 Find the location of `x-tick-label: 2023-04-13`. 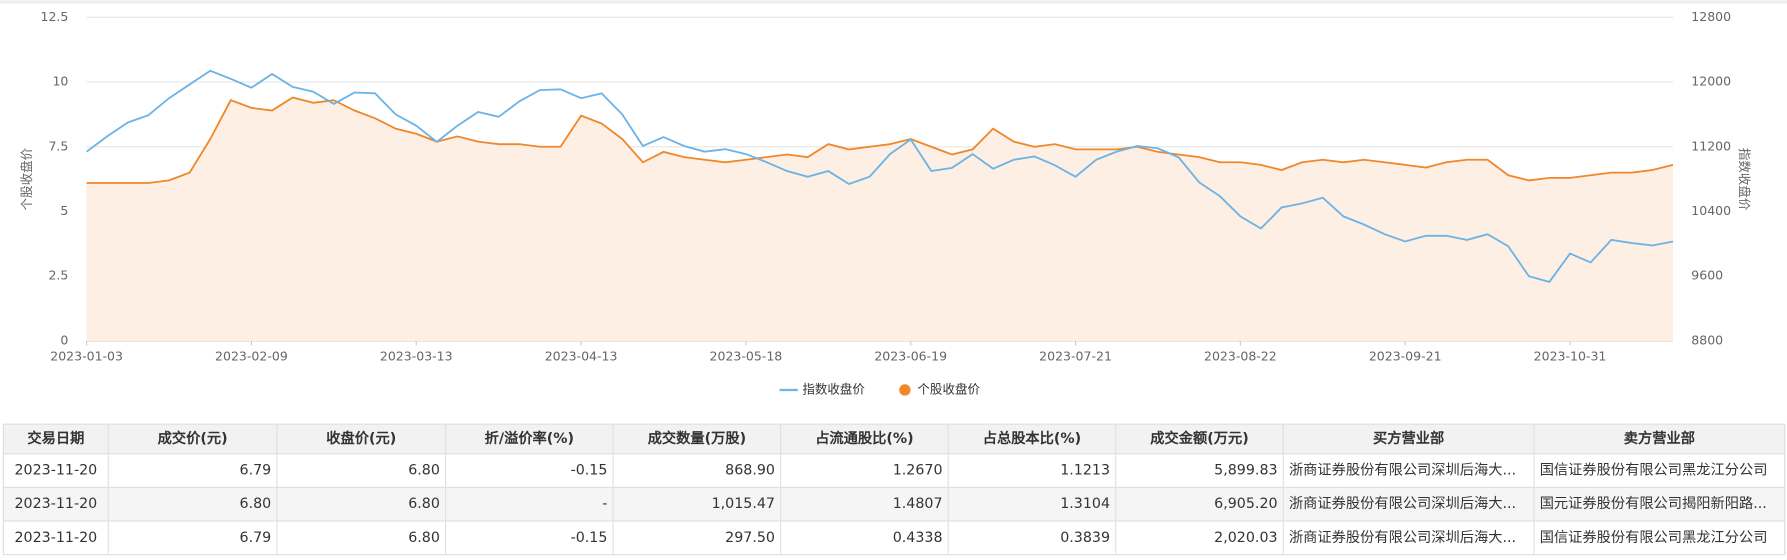

x-tick-label: 2023-04-13 is located at coordinates (581, 355).